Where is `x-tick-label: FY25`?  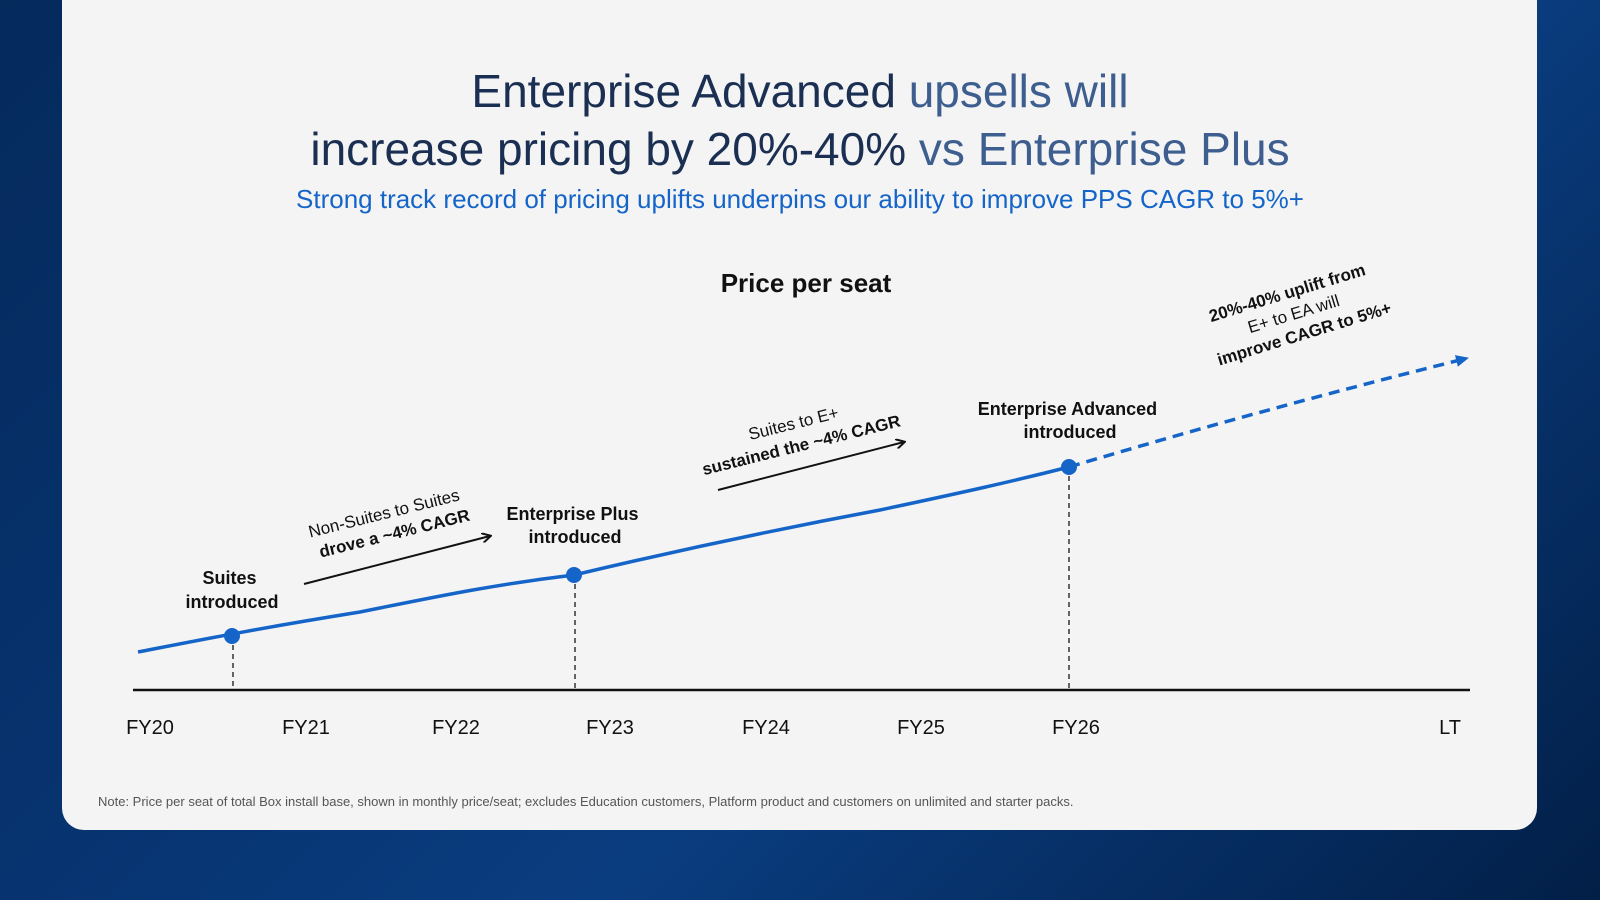 x-tick-label: FY25 is located at coordinates (921, 728).